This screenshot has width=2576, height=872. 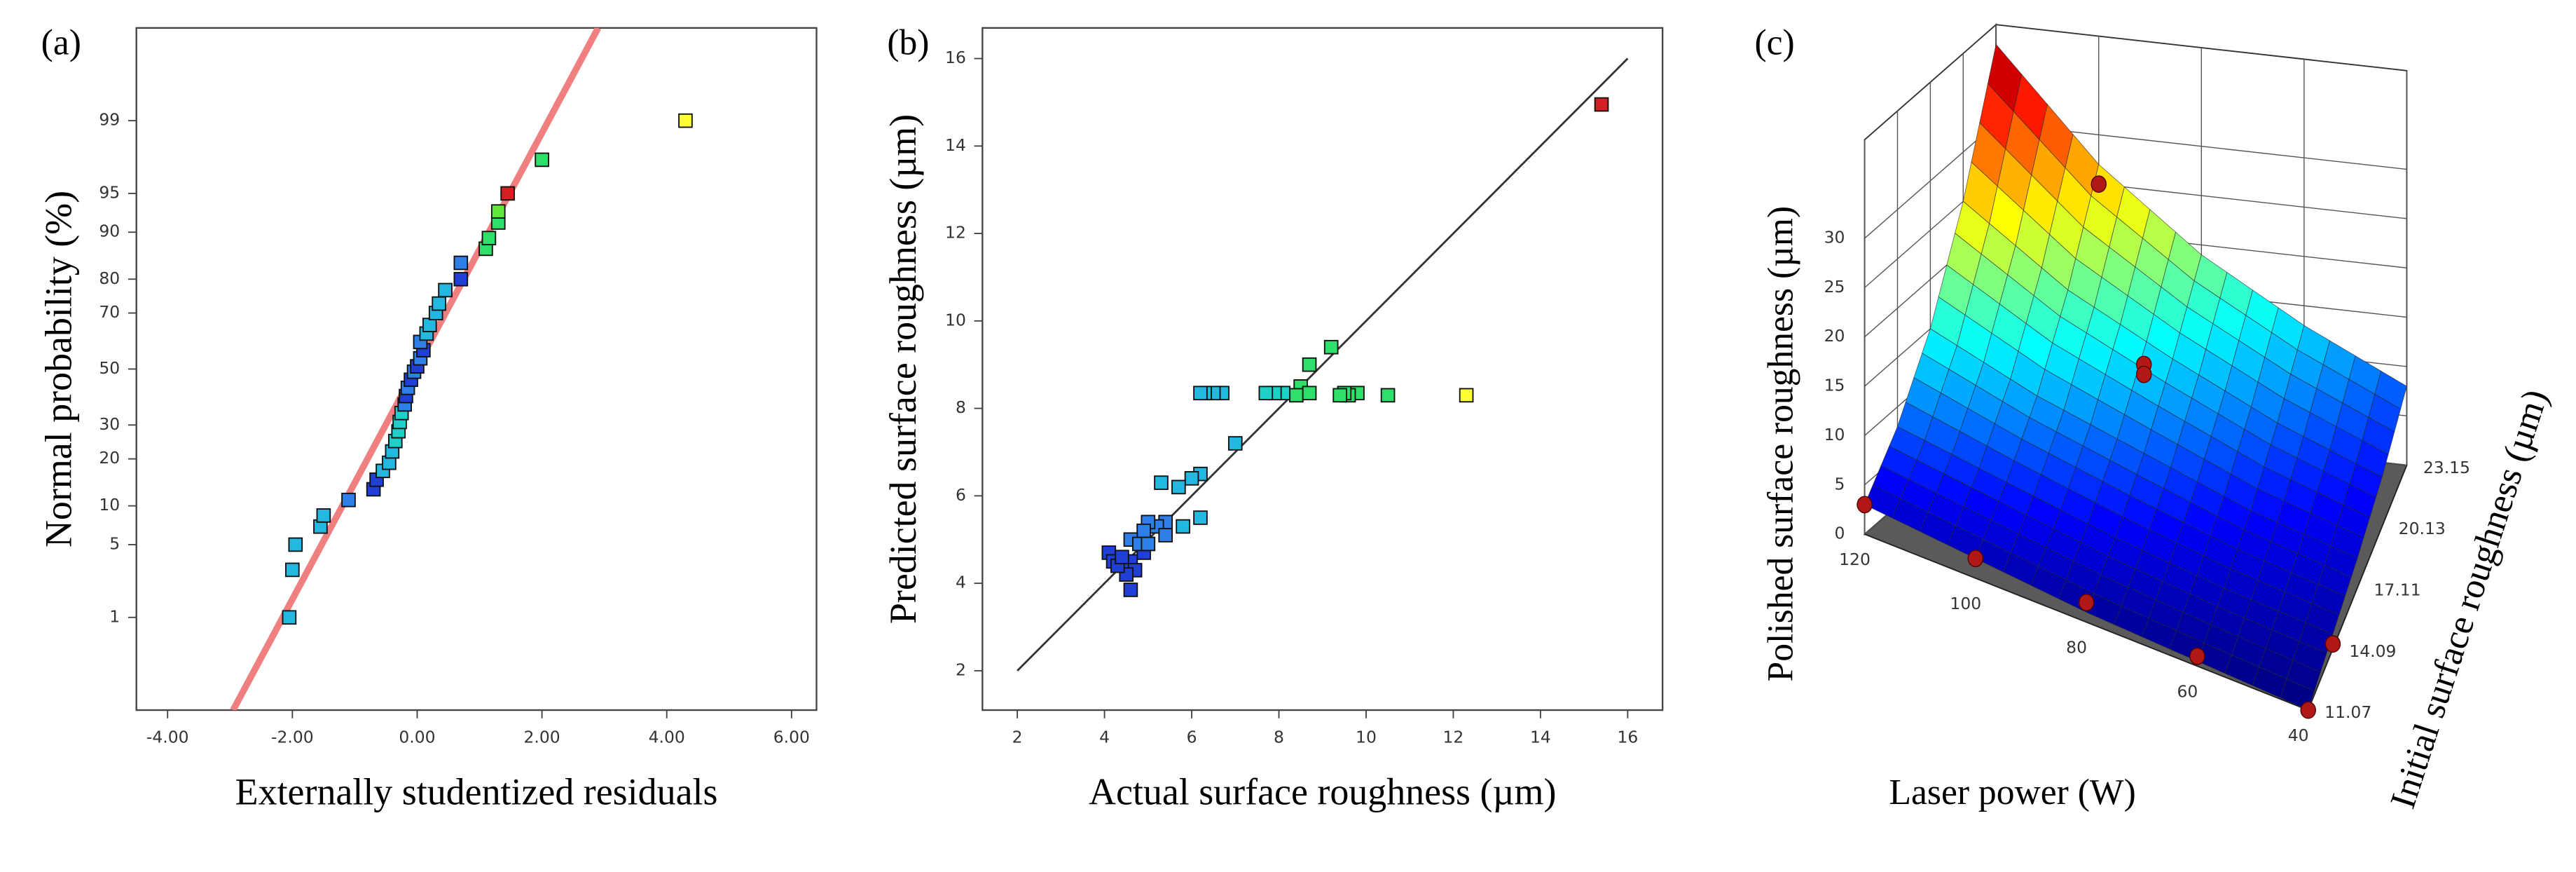 I want to click on x-tick-label: 8, so click(x=1279, y=737).